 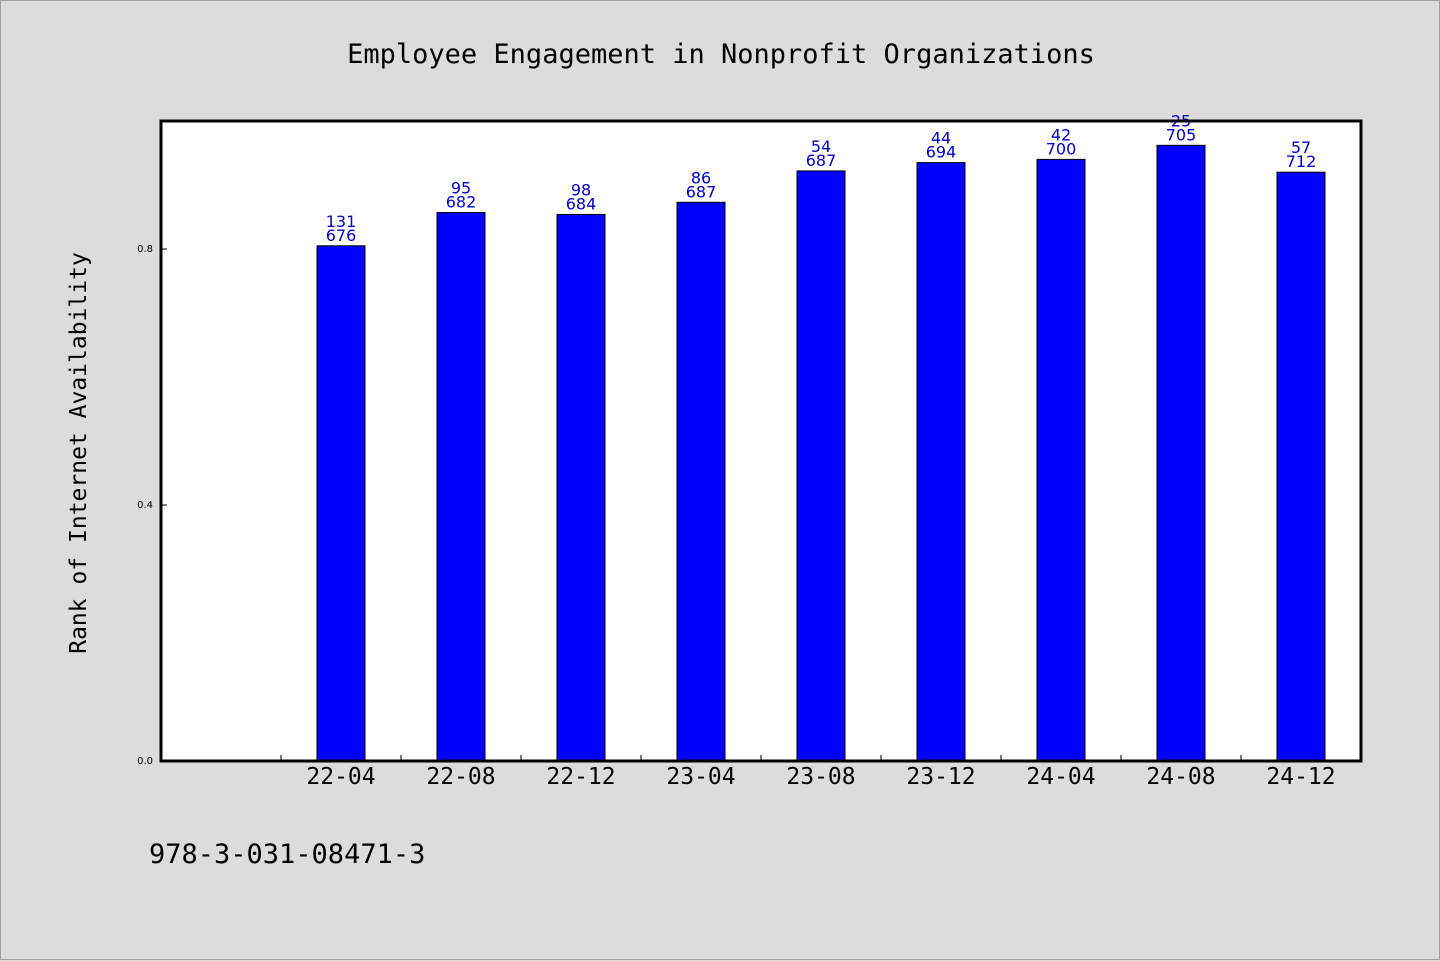 I want to click on data-label-top-24-12: 57, so click(x=1301, y=147).